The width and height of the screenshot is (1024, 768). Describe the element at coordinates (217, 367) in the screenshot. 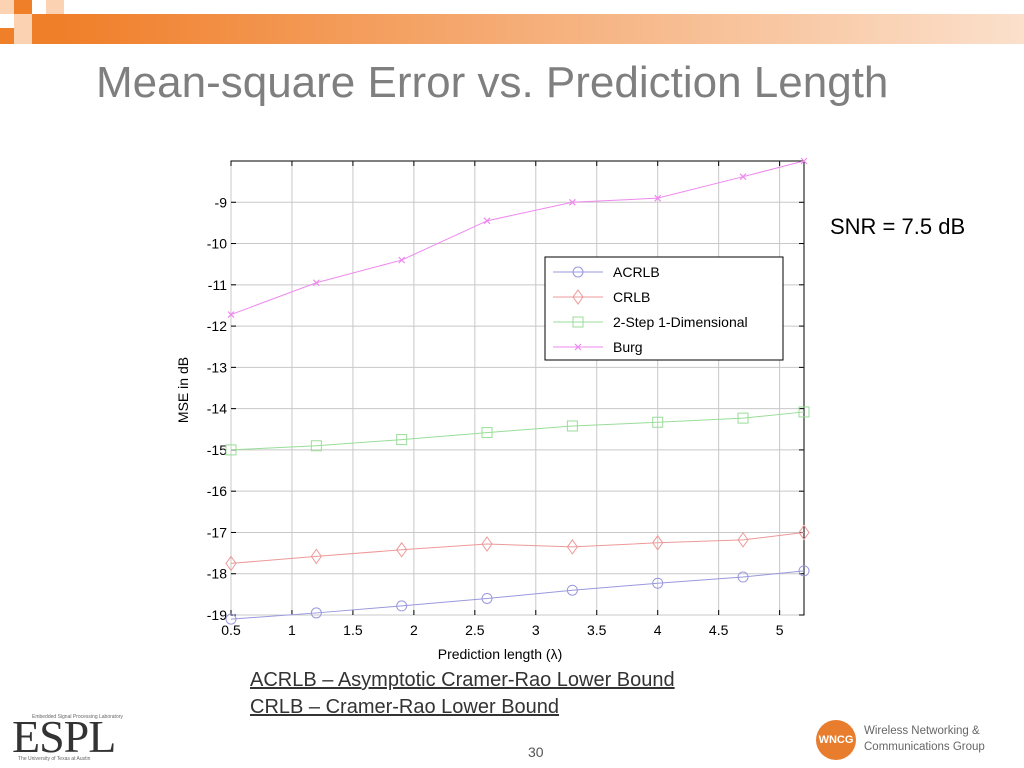

I see `y-tick-label: -13` at that location.